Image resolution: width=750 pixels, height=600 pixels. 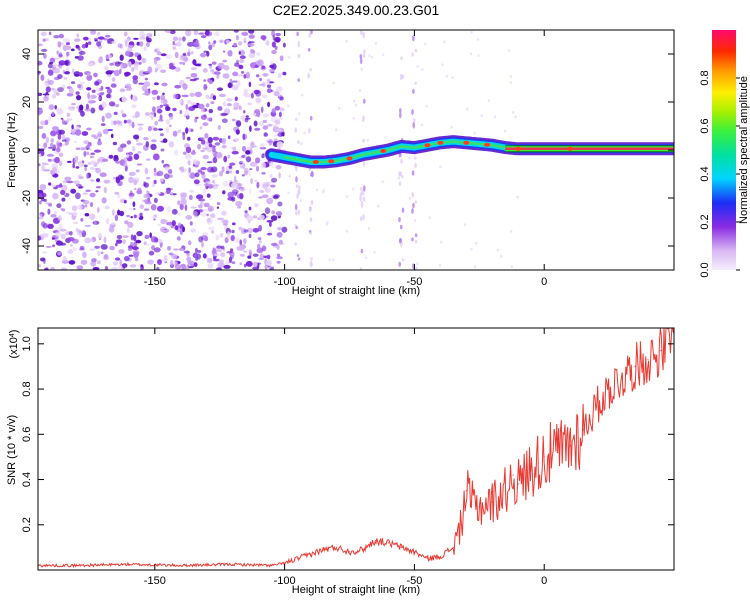 What do you see at coordinates (27, 343) in the screenshot?
I see `y-tick-label: 1.0` at bounding box center [27, 343].